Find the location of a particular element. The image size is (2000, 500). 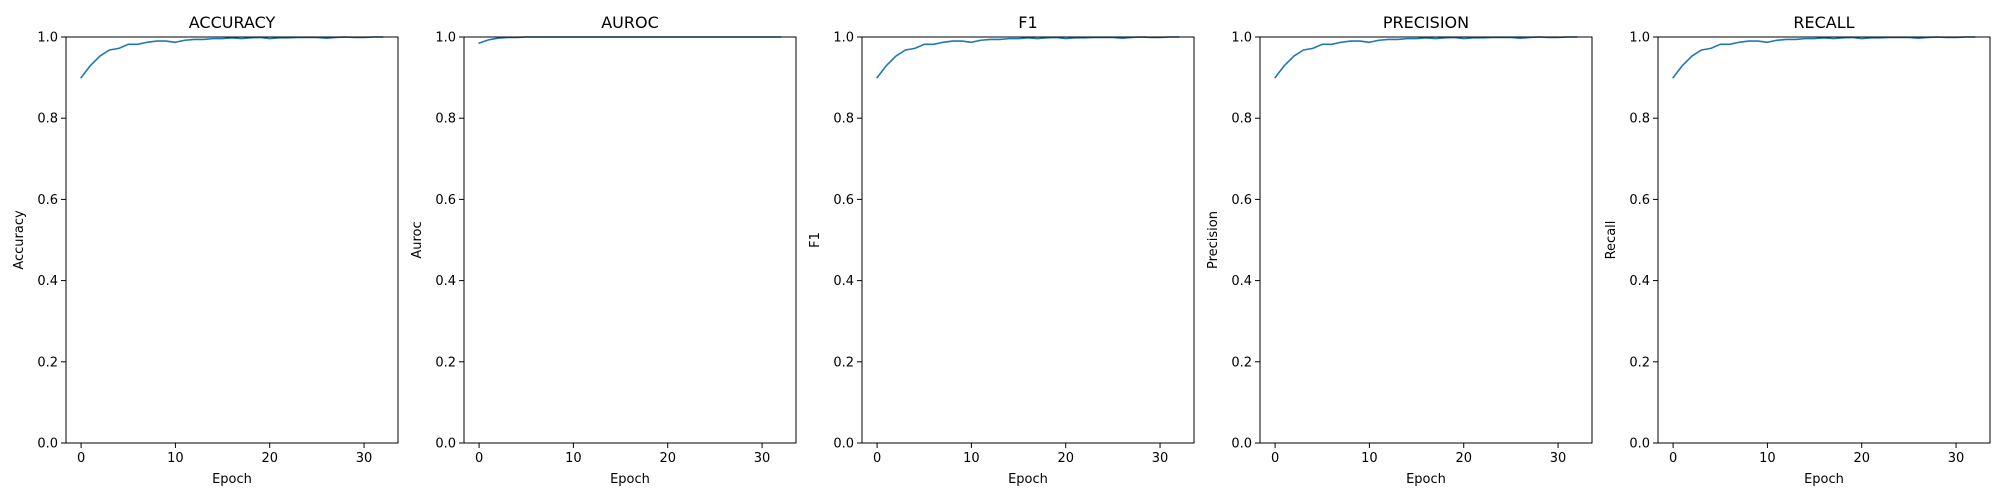

y-axis-label: Recall is located at coordinates (1611, 240).